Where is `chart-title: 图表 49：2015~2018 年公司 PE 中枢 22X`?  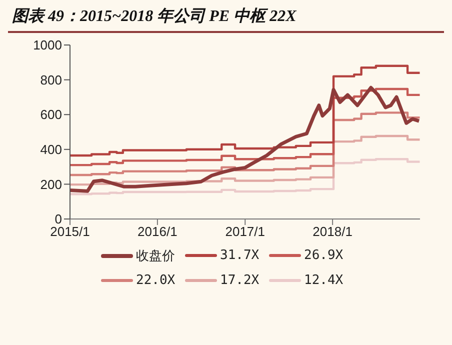 chart-title: 图表 49：2015~2018 年公司 PE 中枢 22X is located at coordinates (154, 16).